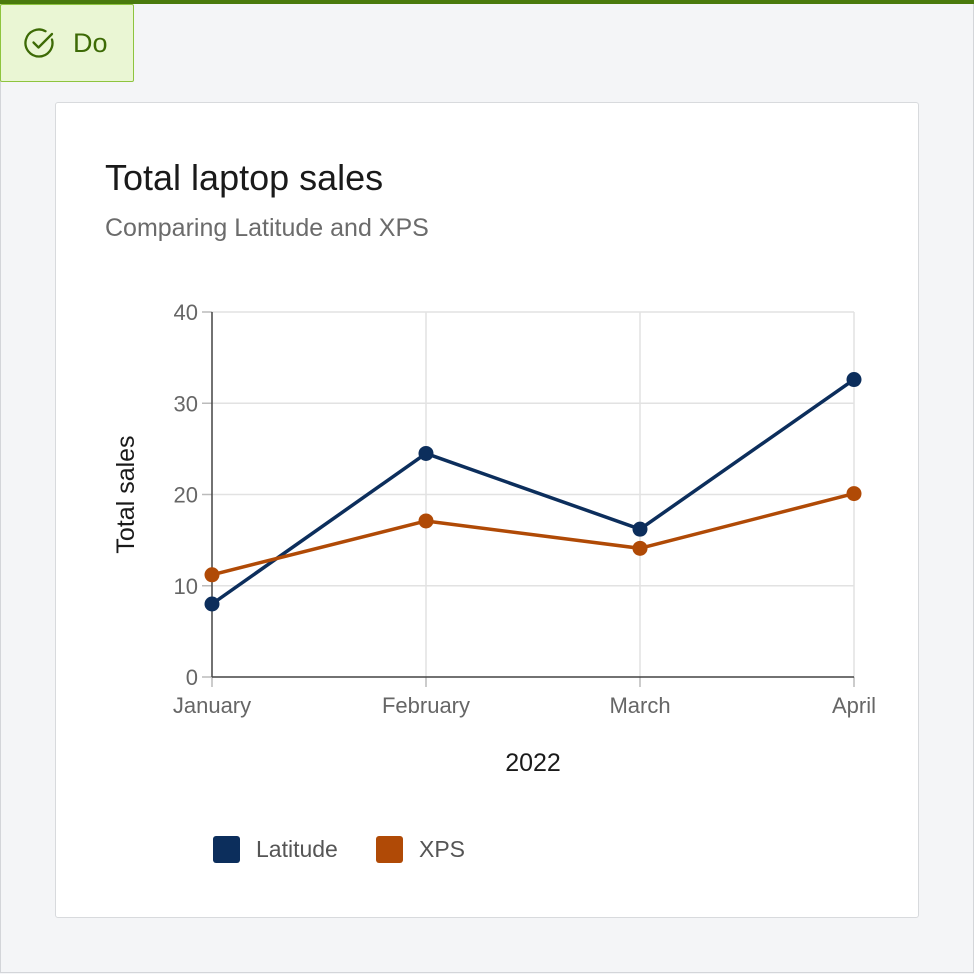  I want to click on check-circle-icon, so click(39, 43).